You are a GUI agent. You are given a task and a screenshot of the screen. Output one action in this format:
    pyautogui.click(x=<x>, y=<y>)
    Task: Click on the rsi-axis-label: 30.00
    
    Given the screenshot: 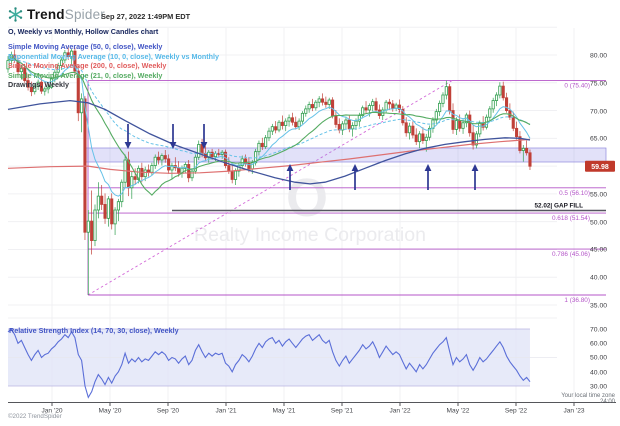 What is the action you would take?
    pyautogui.click(x=598, y=386)
    